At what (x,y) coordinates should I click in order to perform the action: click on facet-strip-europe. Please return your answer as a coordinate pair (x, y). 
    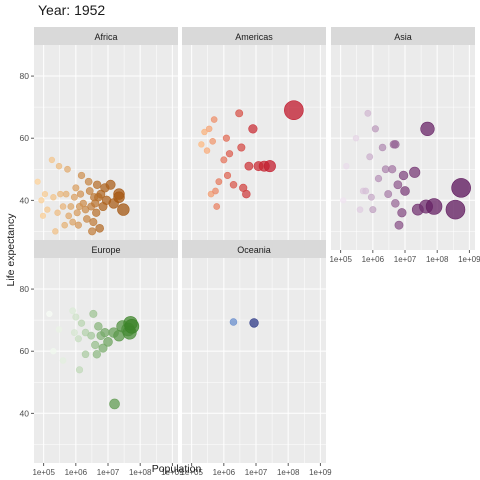
    Looking at the image, I should click on (106, 249).